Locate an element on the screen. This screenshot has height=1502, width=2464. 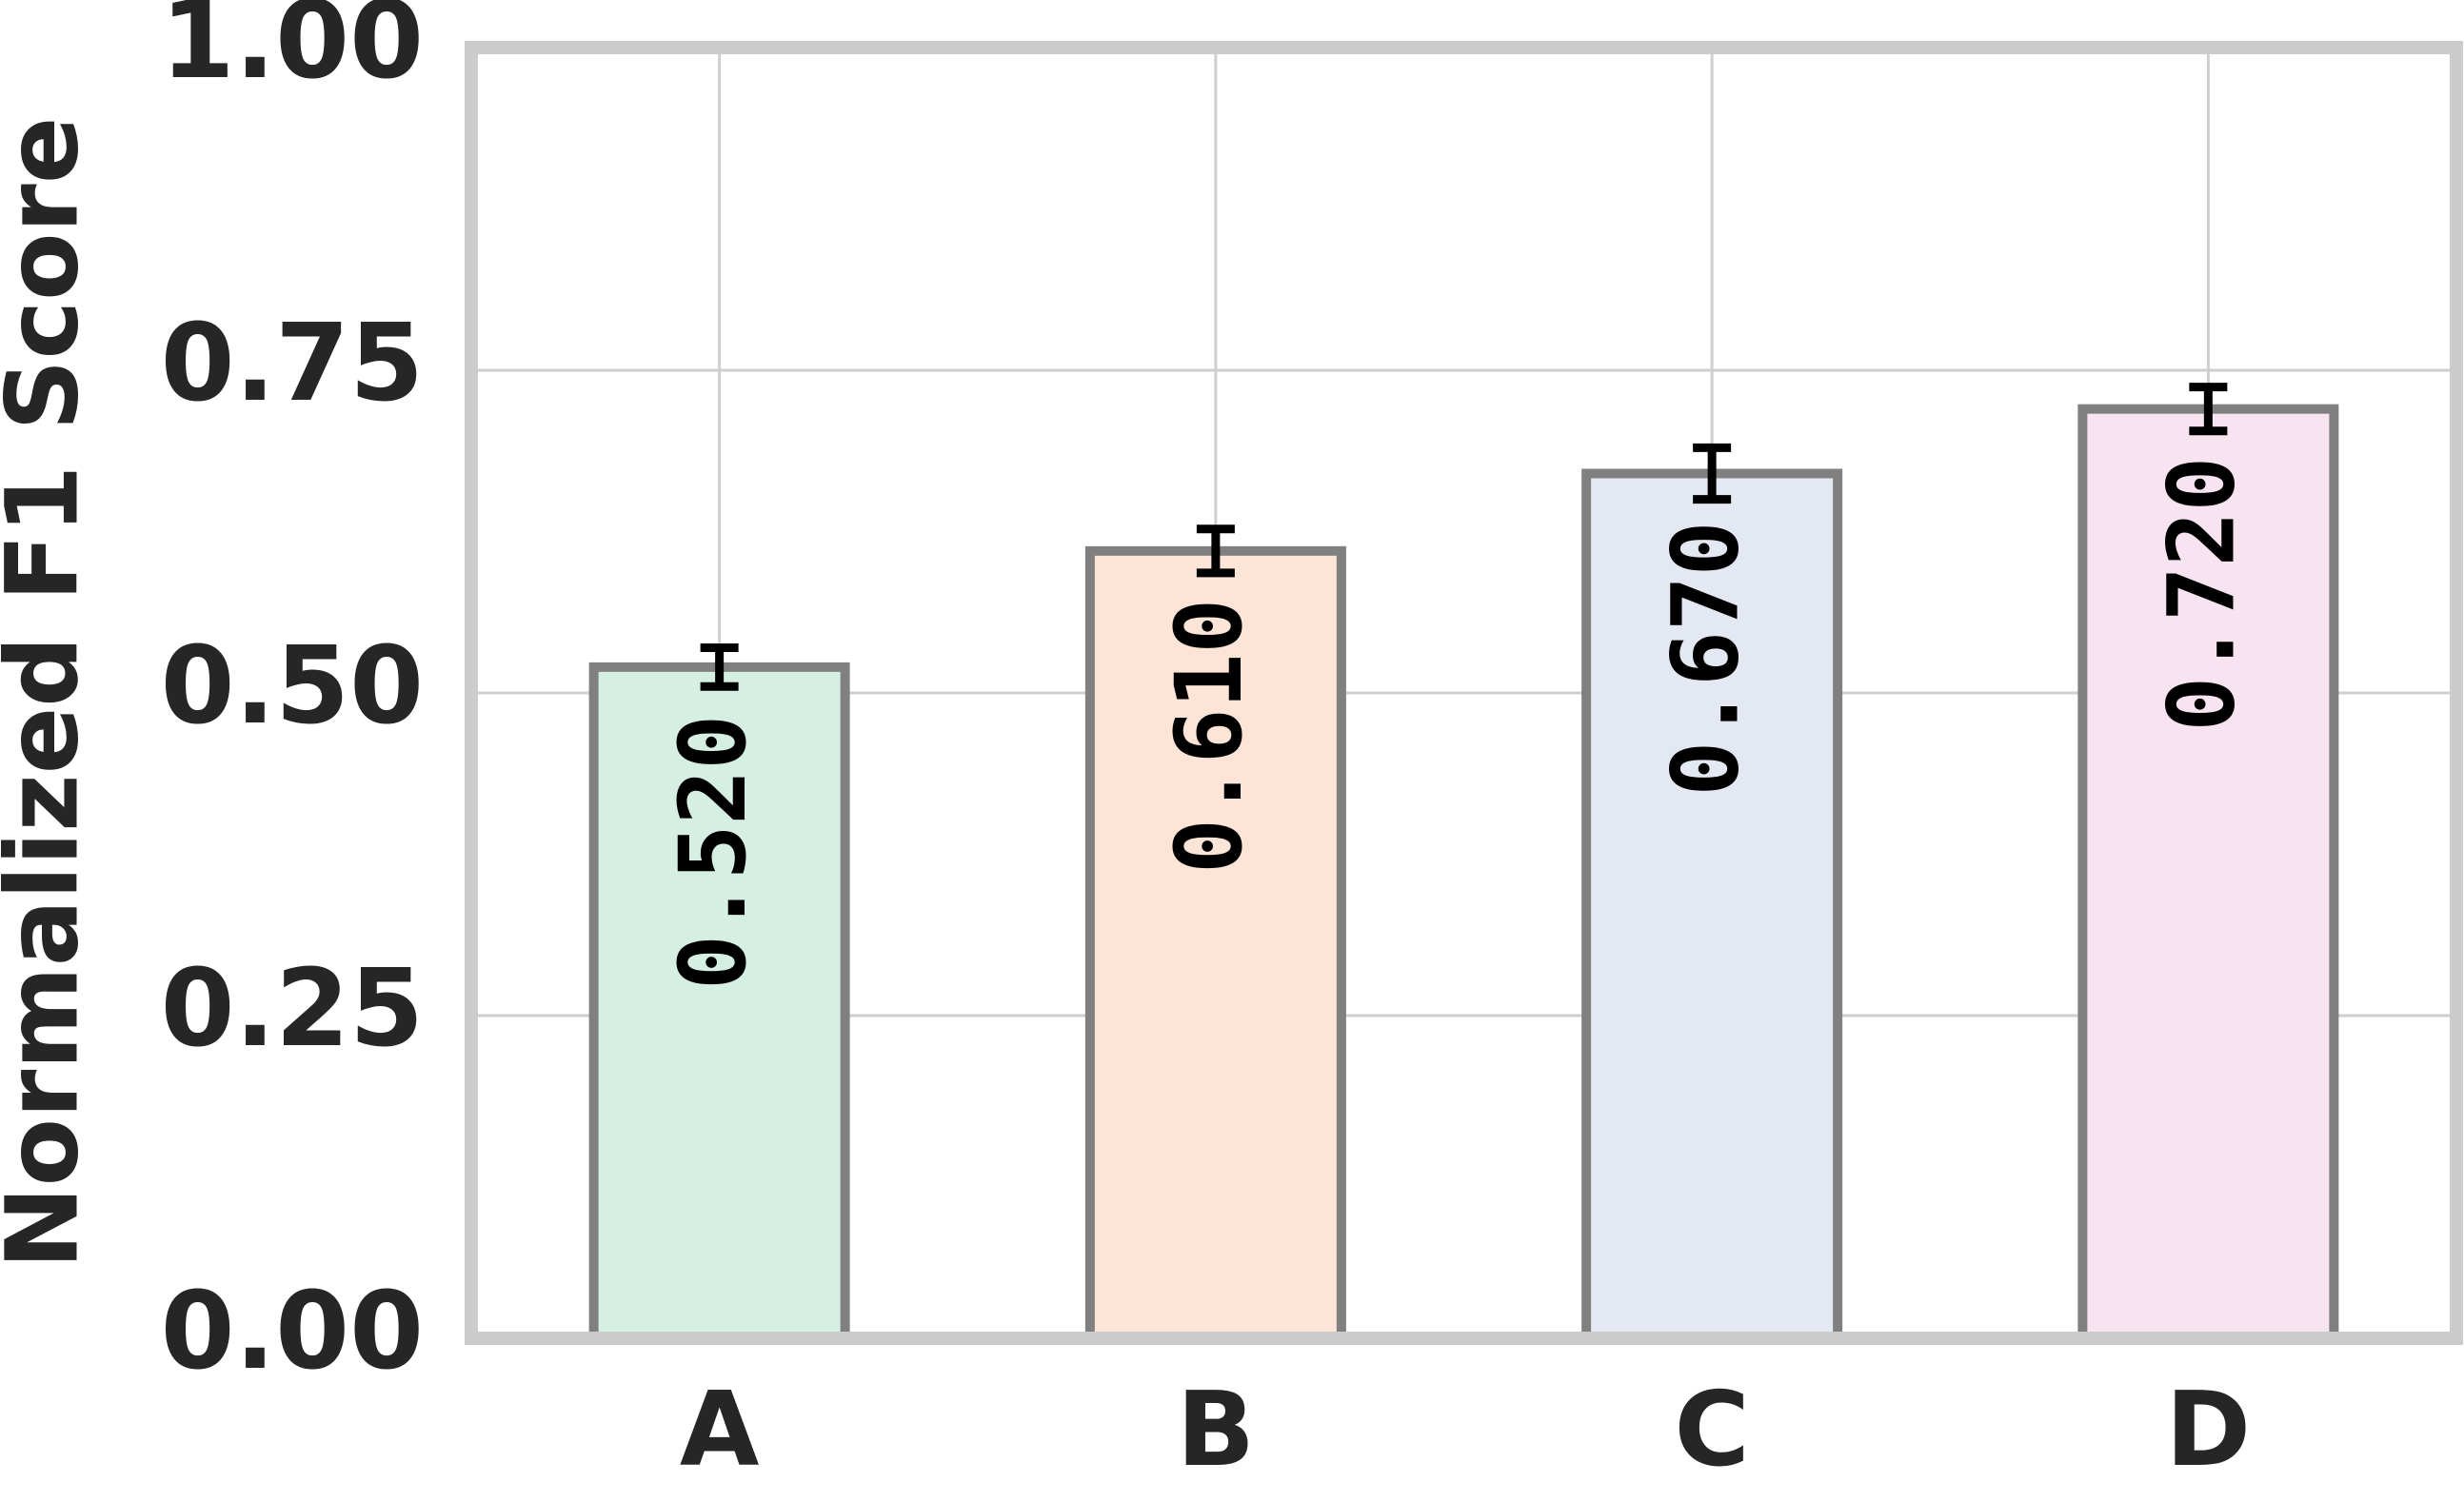
x-tick-label: B is located at coordinates (1216, 1430).